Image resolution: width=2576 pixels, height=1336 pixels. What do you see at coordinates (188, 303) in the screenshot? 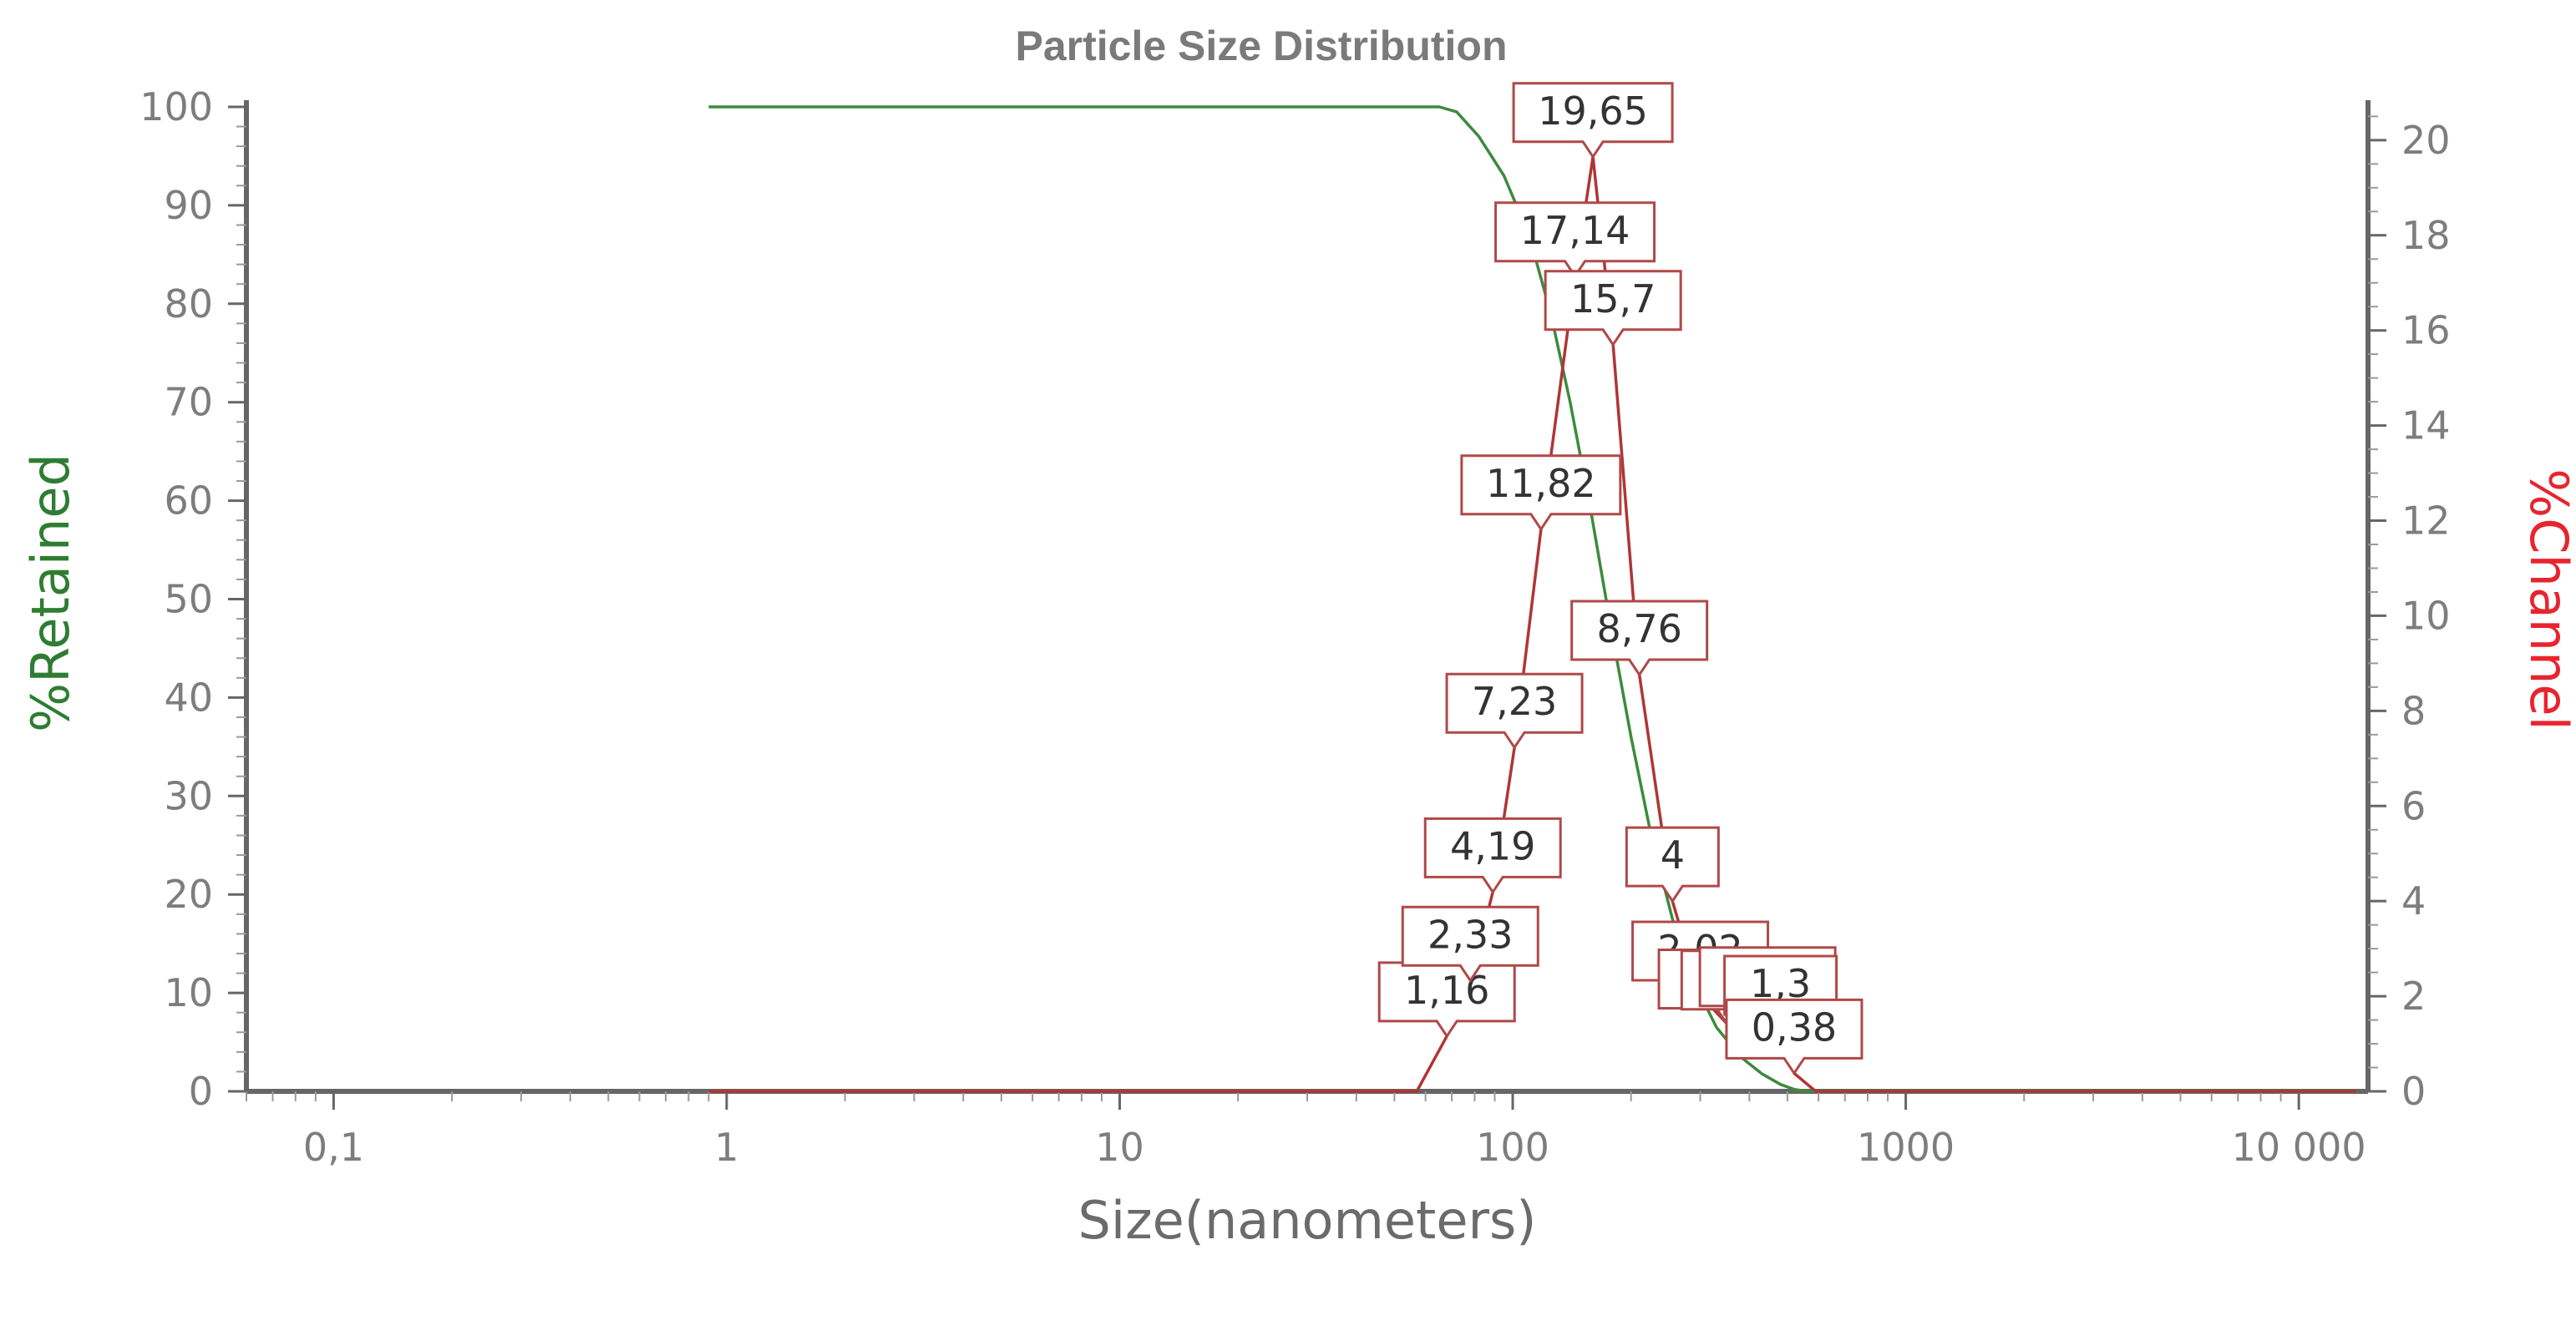
I see `y-left-tick-label: 80` at bounding box center [188, 303].